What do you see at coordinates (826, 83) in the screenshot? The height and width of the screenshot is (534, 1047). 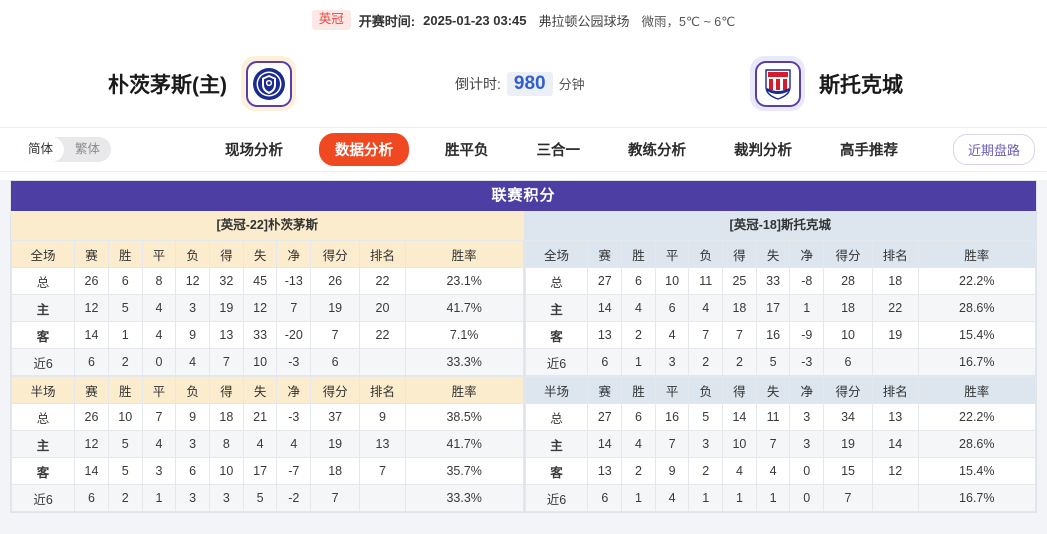 I see `away-team-block: 斯托克城` at bounding box center [826, 83].